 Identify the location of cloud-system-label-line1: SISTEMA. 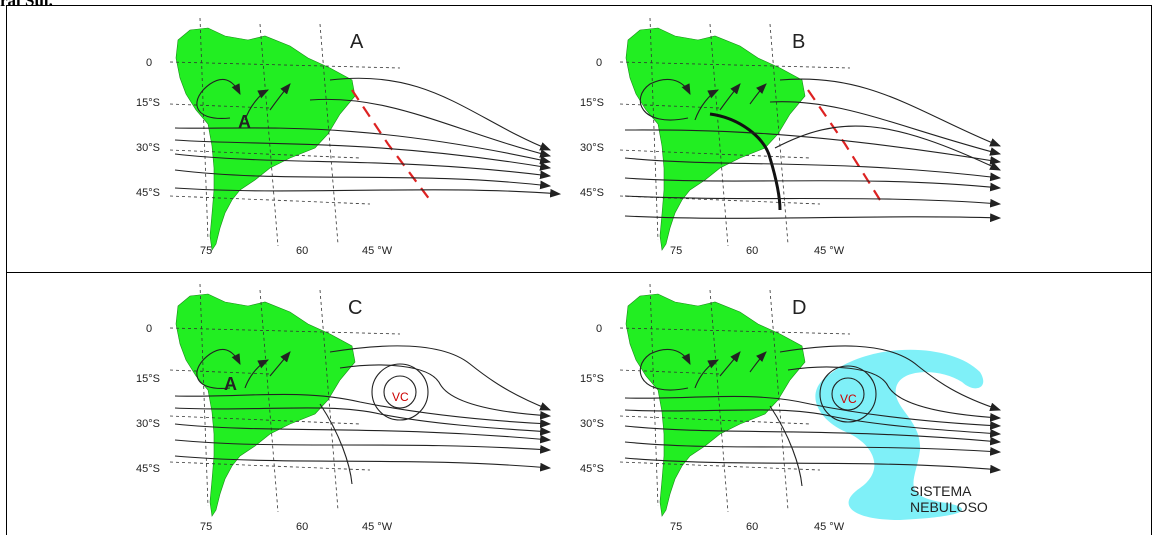
(941, 491).